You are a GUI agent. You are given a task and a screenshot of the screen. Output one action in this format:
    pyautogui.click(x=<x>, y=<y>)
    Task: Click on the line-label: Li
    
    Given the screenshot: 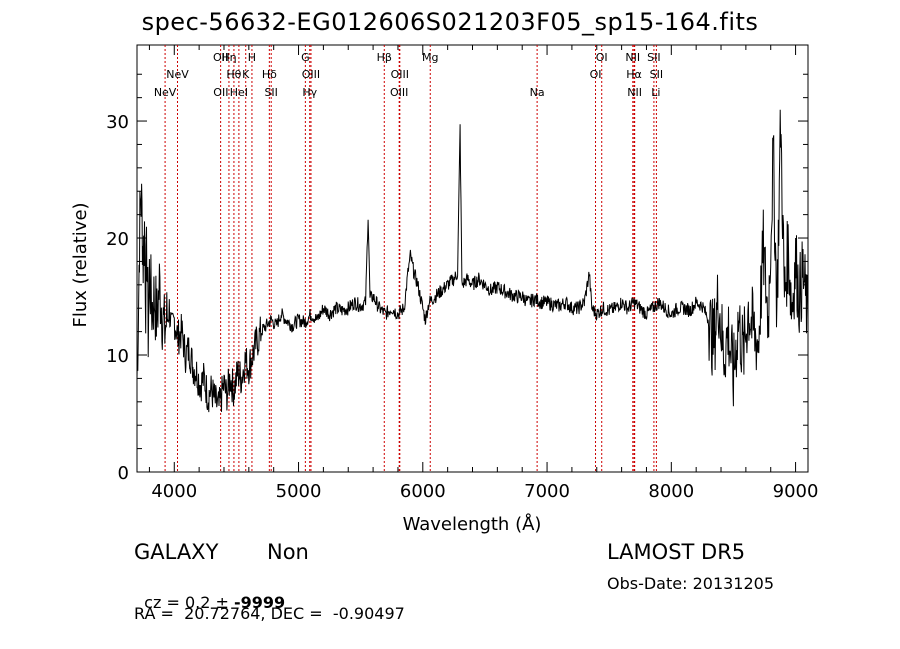 What is the action you would take?
    pyautogui.click(x=655, y=92)
    